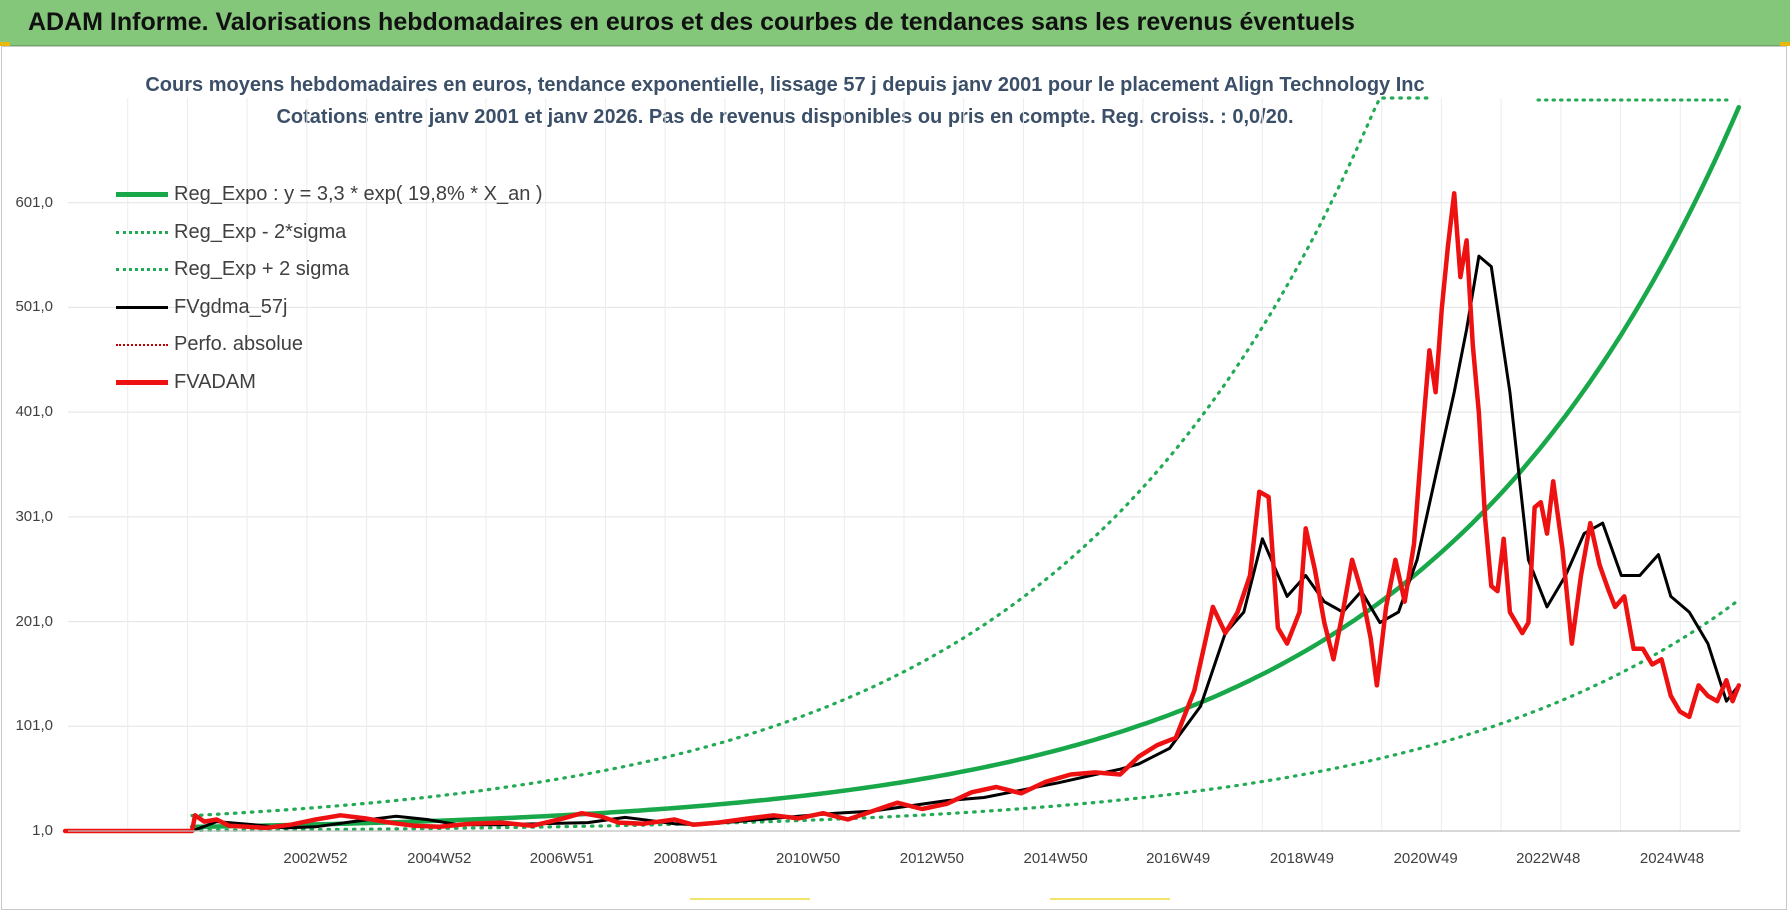 Image resolution: width=1790 pixels, height=912 pixels. Describe the element at coordinates (931, 858) in the screenshot. I see `x-tick-label: 2012W50` at that location.